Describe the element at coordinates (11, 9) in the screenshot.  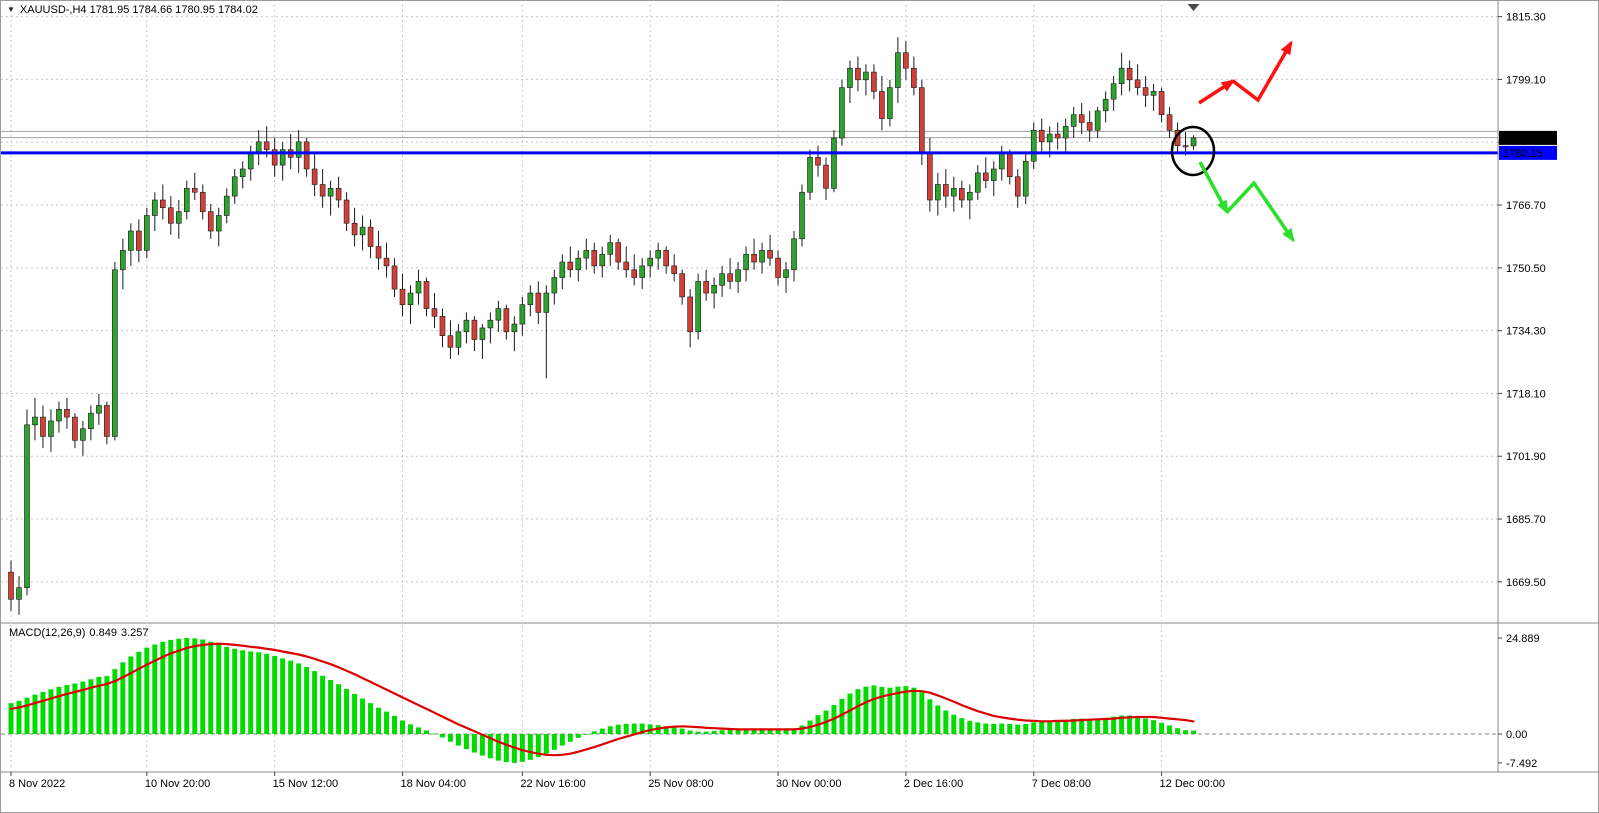
I see `symbol-dropdown-icon: ▼` at that location.